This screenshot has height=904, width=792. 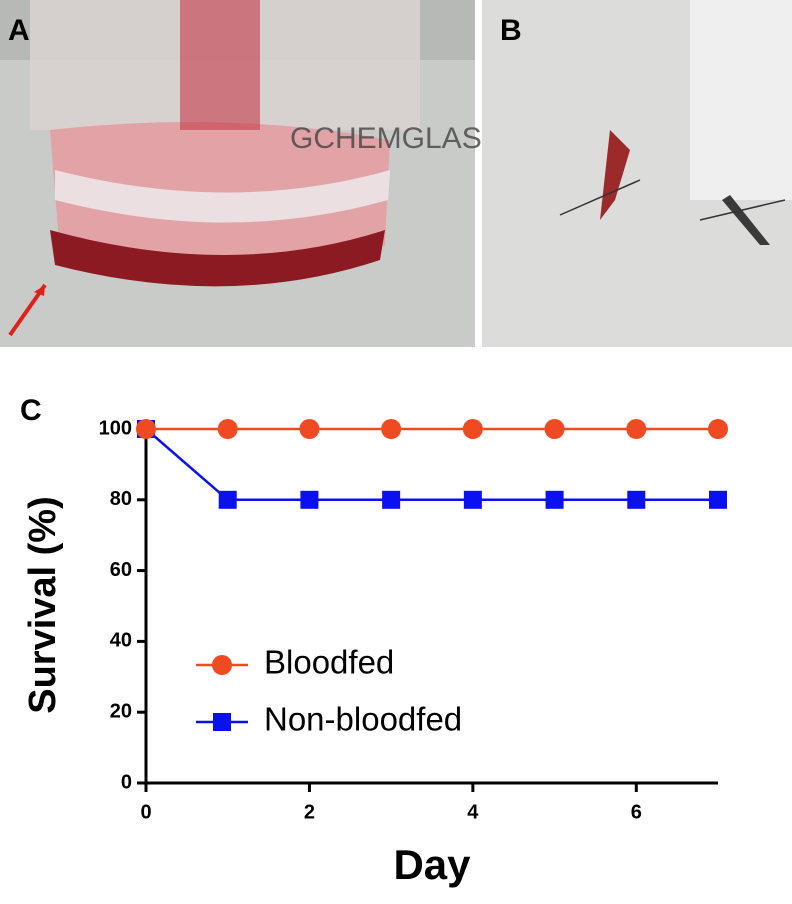 I want to click on y-tick-label: 20, so click(x=121, y=711).